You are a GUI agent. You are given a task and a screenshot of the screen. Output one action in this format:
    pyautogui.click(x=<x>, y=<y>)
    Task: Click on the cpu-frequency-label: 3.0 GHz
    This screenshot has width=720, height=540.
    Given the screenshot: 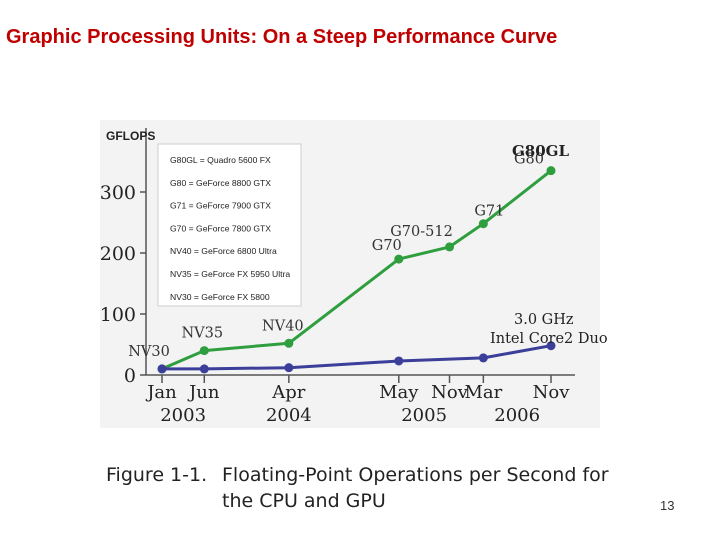 What is the action you would take?
    pyautogui.click(x=544, y=320)
    